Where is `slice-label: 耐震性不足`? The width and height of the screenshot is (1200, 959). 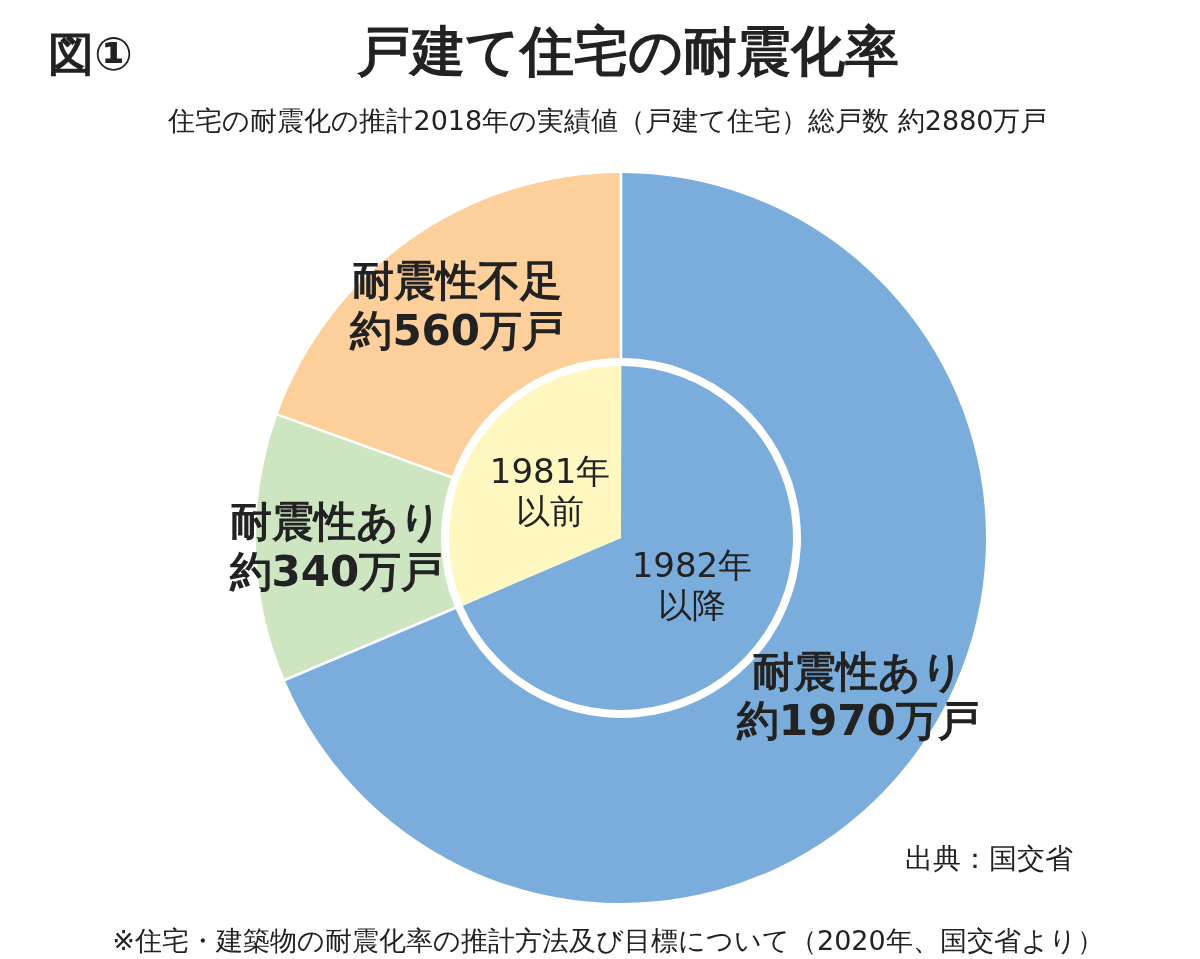 slice-label: 耐震性不足 is located at coordinates (457, 280).